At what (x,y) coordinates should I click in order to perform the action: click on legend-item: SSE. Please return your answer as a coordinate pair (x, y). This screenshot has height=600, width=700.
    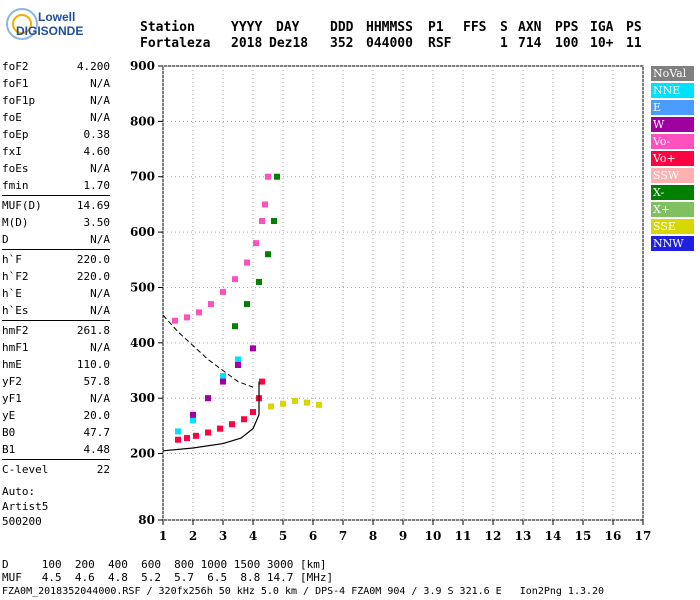
    Looking at the image, I should click on (672, 226).